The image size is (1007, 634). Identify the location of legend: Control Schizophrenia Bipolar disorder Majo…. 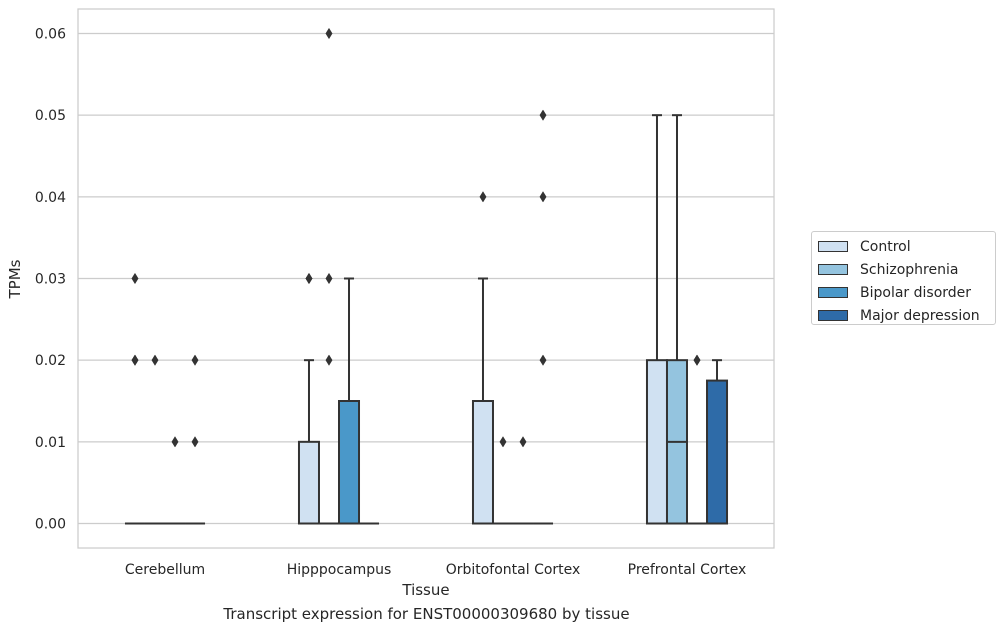
(903, 278).